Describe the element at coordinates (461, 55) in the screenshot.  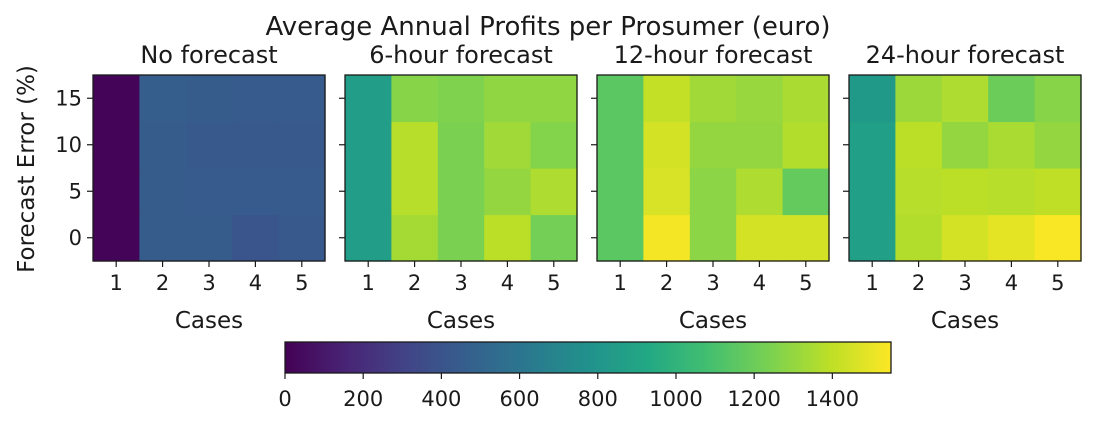
I see `panel-title: 6-hour forecast` at that location.